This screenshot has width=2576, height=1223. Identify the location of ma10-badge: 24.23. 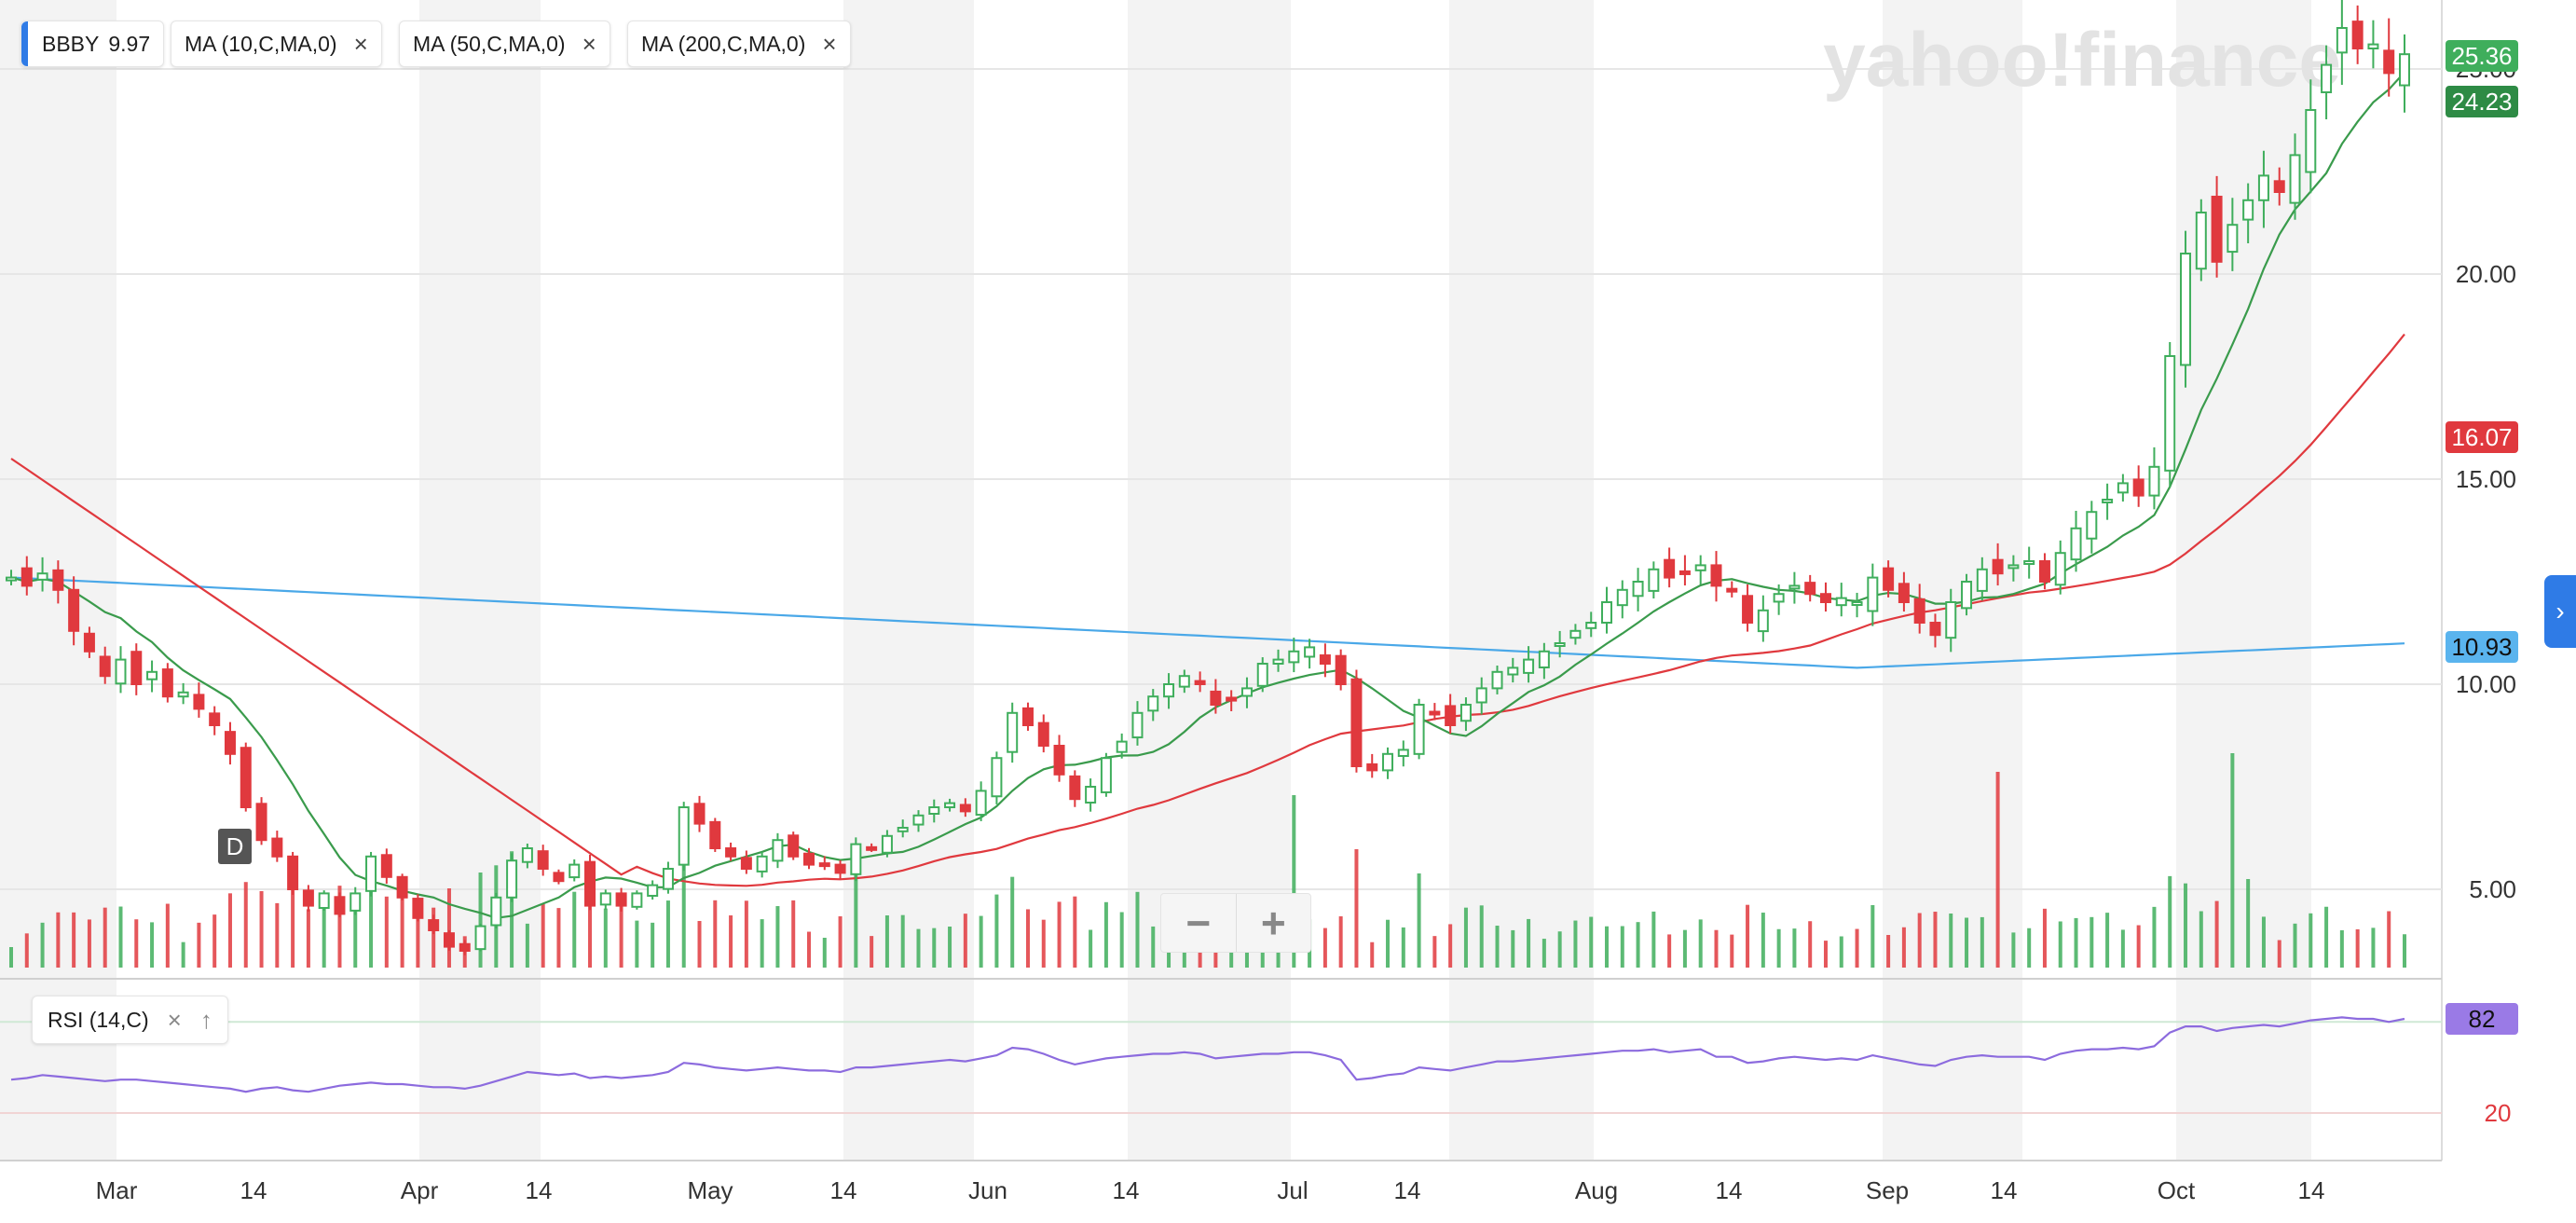
(2481, 102).